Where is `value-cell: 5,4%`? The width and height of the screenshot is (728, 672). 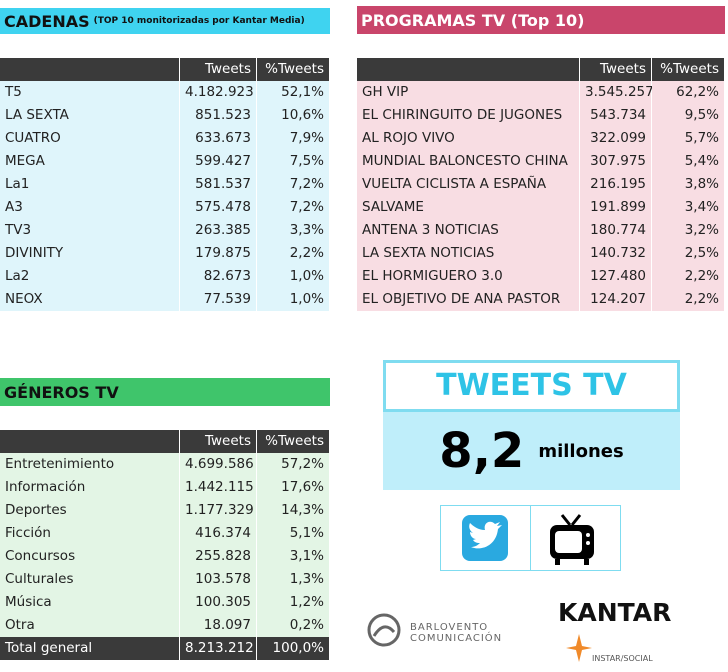
value-cell: 5,4% is located at coordinates (688, 161).